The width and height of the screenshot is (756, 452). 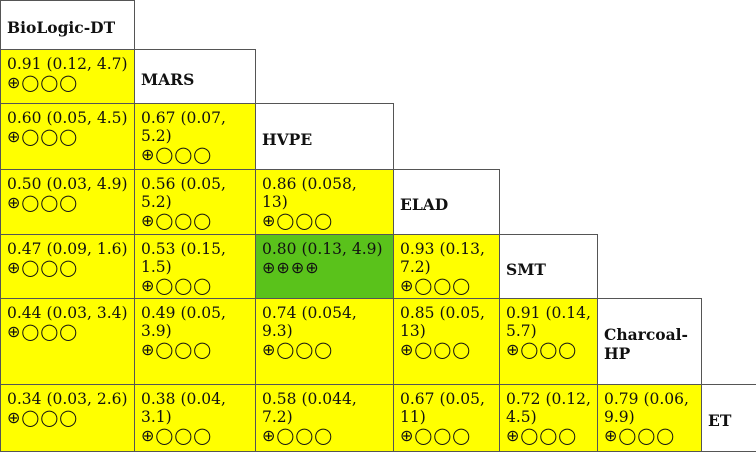 I want to click on treatment-cell: MARS, so click(x=195, y=76).